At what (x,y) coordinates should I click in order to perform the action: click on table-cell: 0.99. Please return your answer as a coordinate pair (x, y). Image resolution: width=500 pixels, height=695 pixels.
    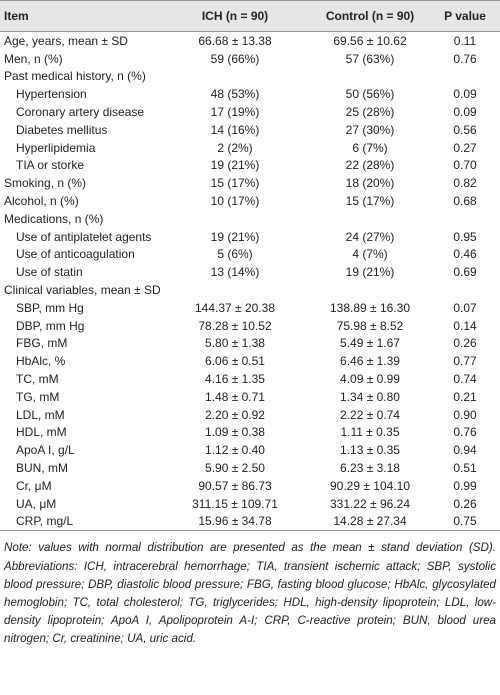
    Looking at the image, I should click on (465, 485).